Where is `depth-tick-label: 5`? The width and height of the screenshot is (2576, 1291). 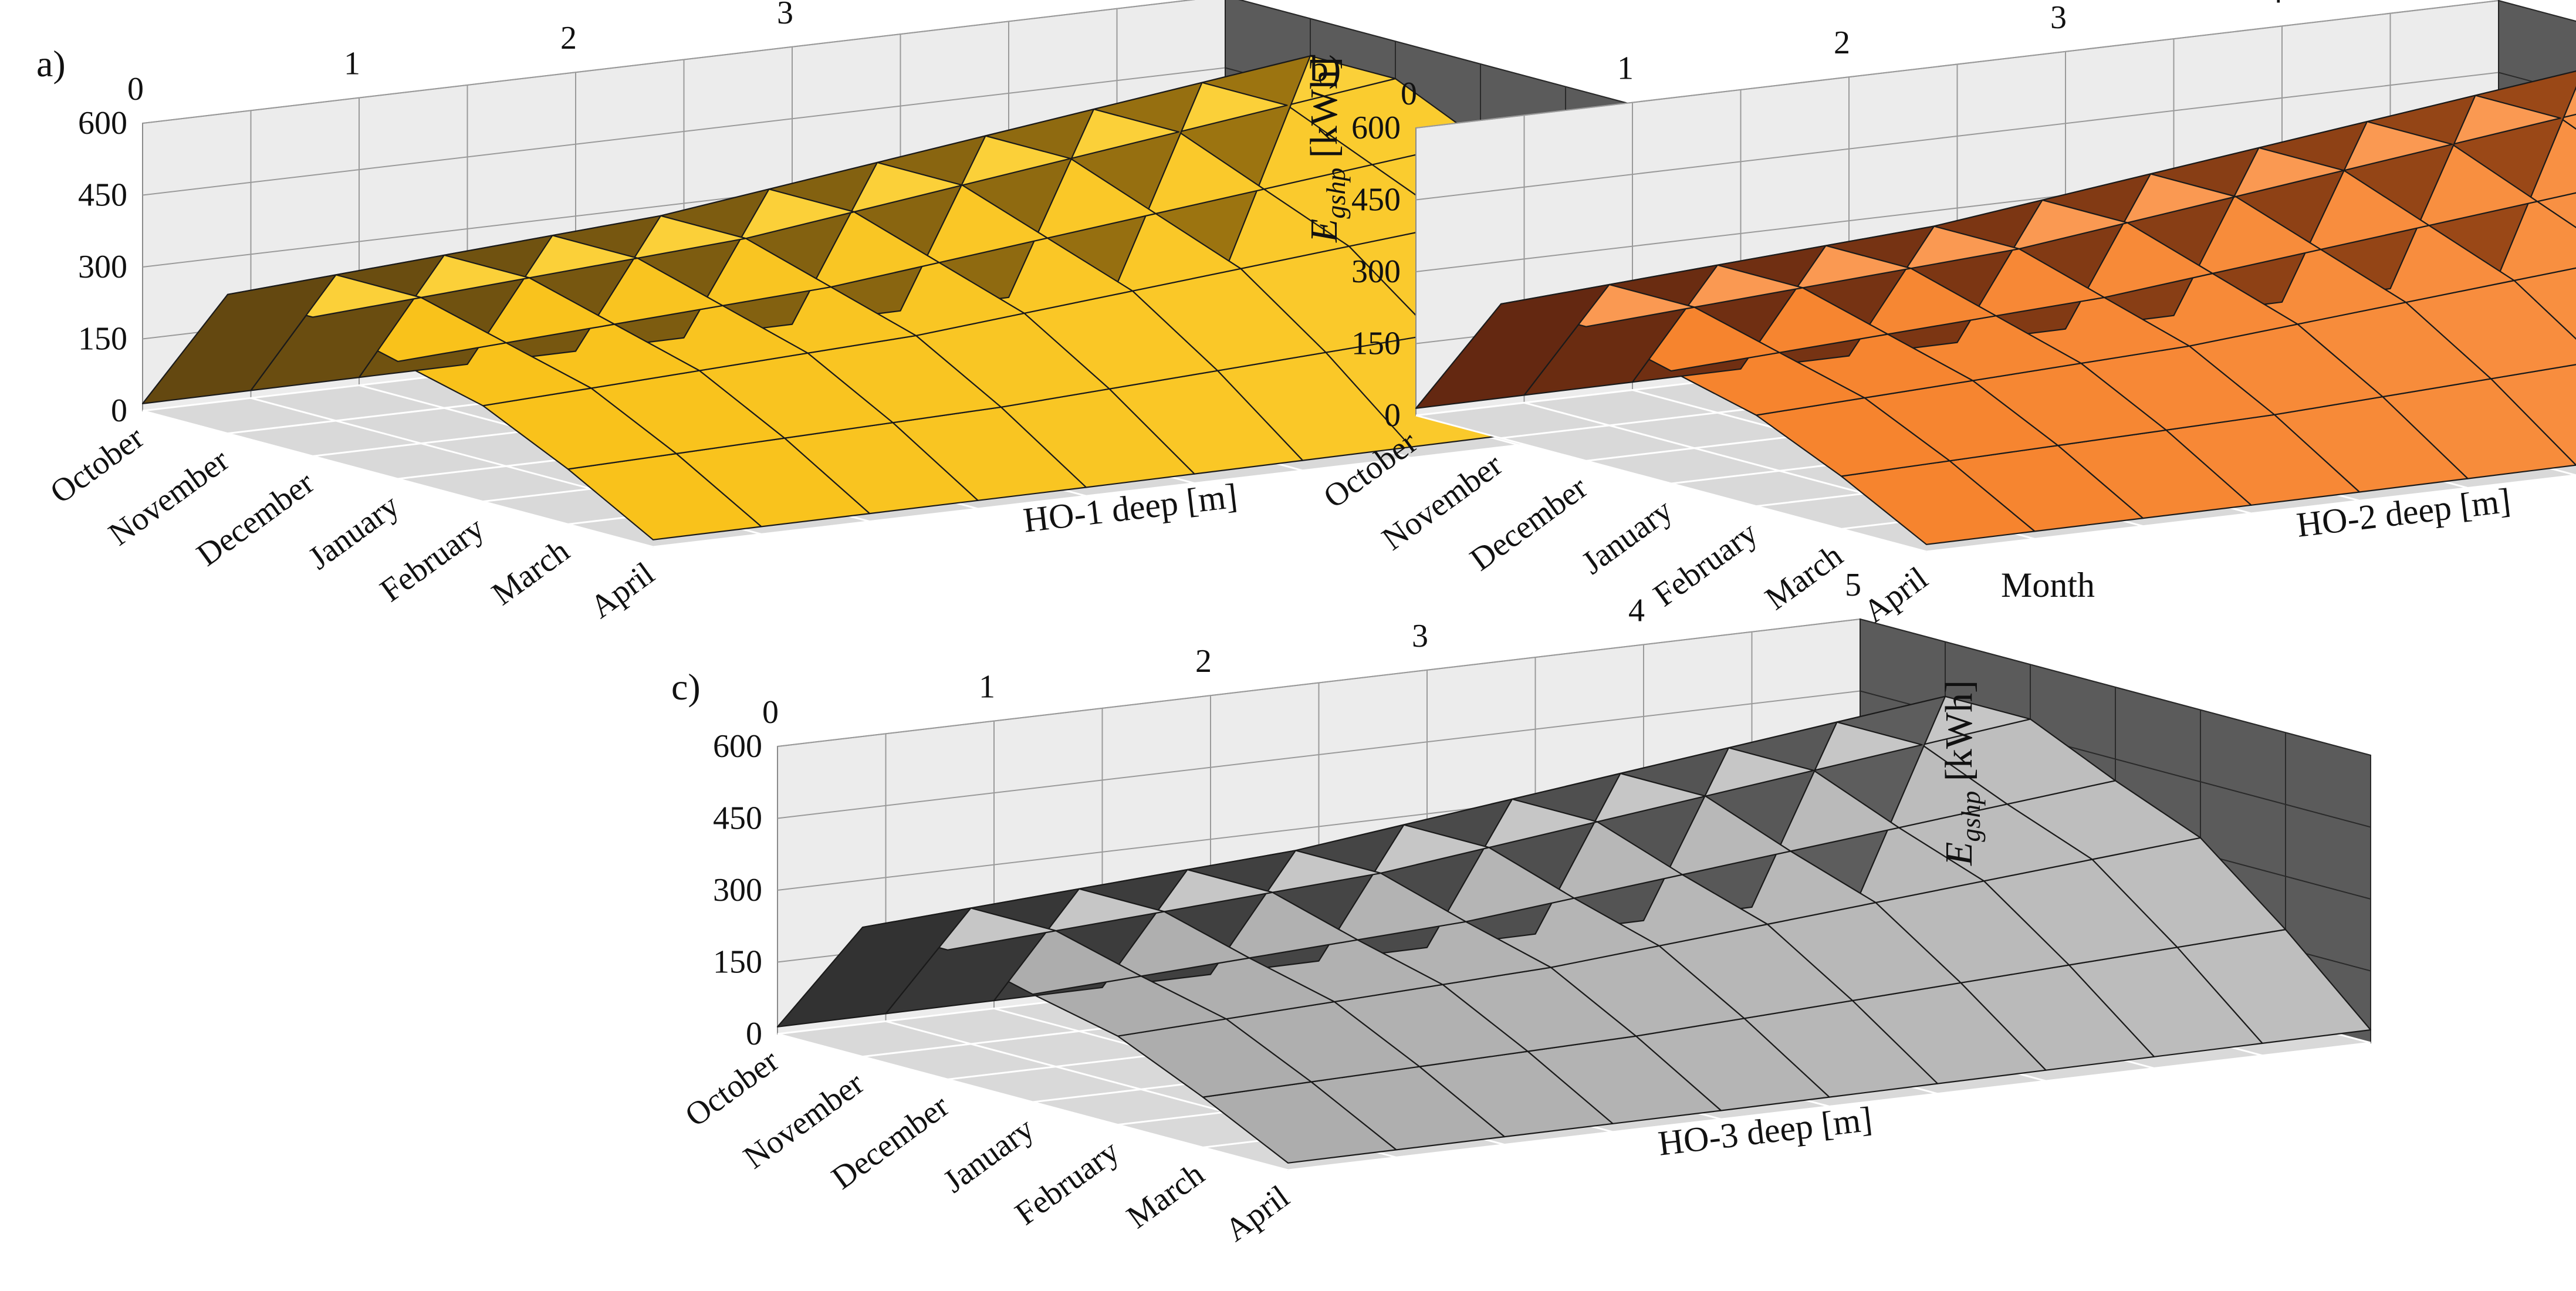
depth-tick-label: 5 is located at coordinates (1853, 585).